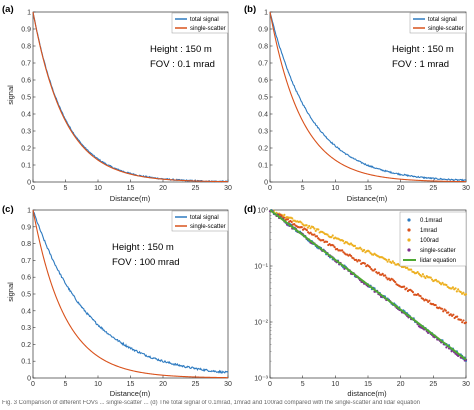 The height and width of the screenshot is (410, 474). Describe the element at coordinates (431, 221) in the screenshot. I see `legend-entry-0-1mrad: 0.1mrad` at that location.